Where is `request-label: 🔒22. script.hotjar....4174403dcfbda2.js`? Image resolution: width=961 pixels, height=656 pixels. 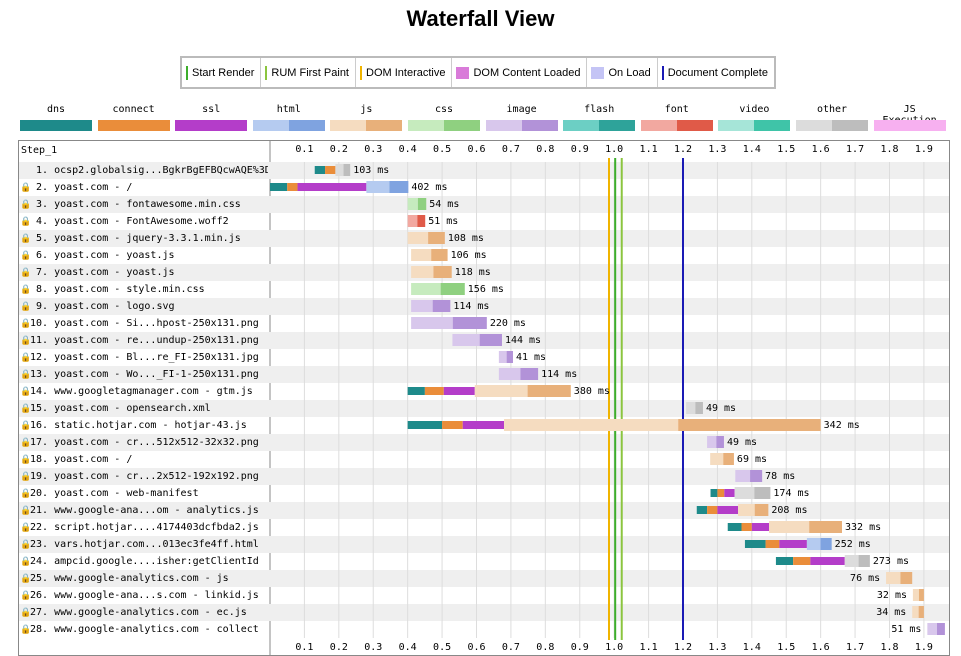
request-label: 🔒22. script.hotjar....4174403dcfbda2.js is located at coordinates (144, 527).